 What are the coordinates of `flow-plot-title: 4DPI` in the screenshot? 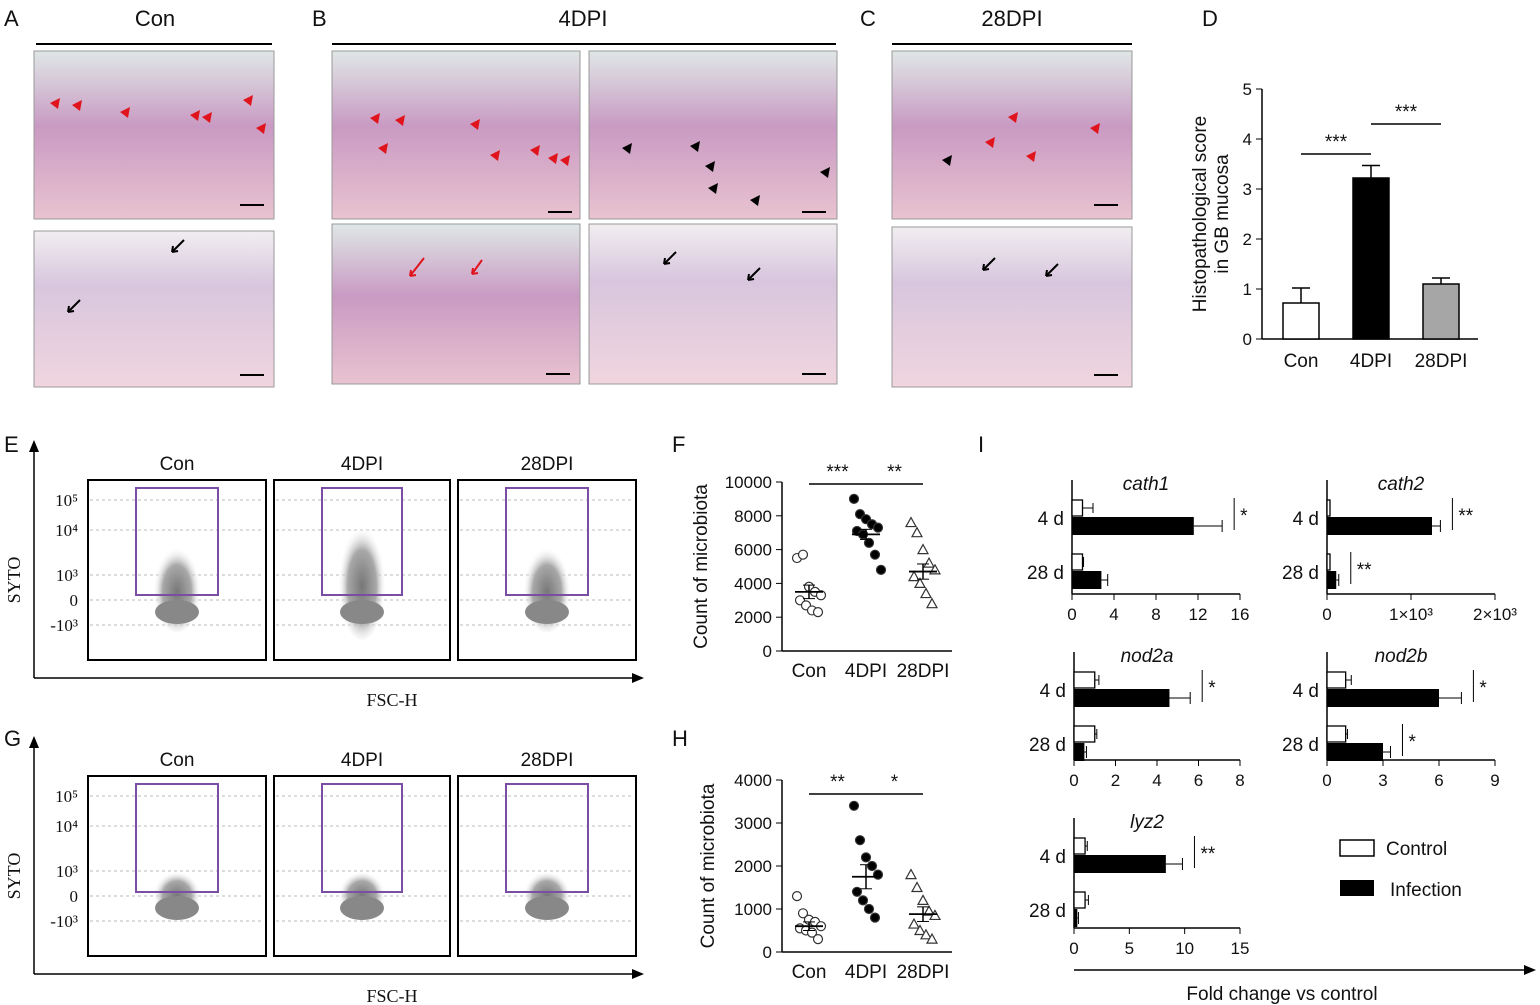 It's located at (362, 464).